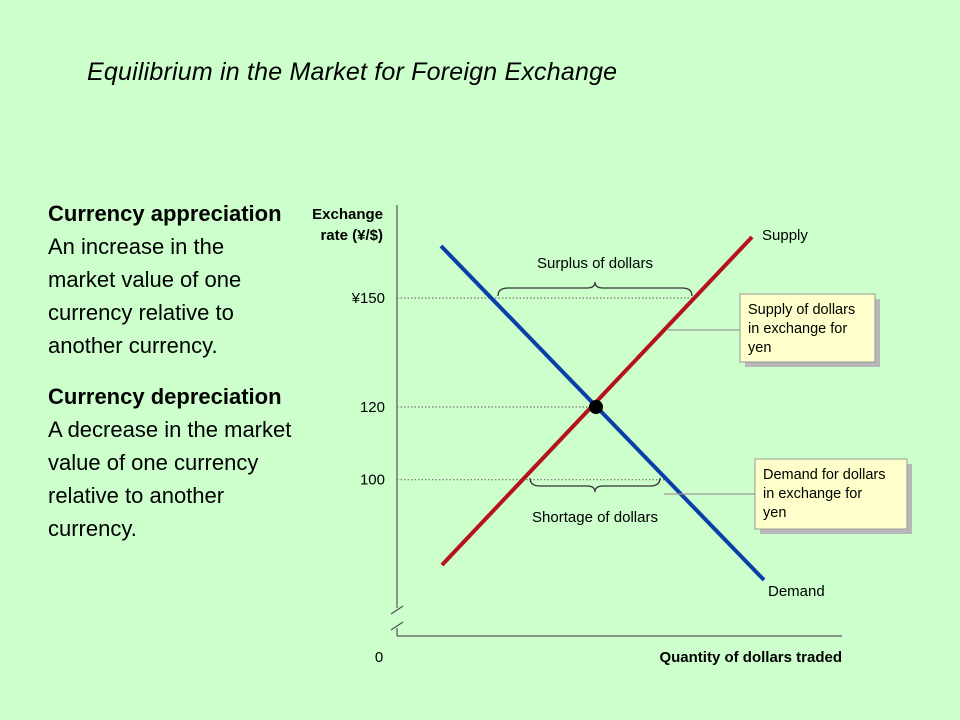 This screenshot has height=720, width=960. Describe the element at coordinates (595, 517) in the screenshot. I see `shortage-label: Shortage of dollars` at that location.